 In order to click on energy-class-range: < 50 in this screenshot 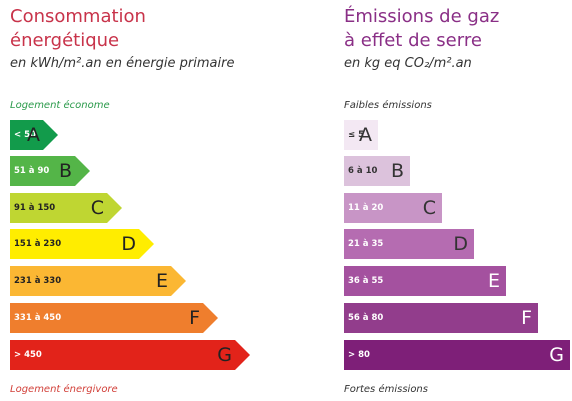, I will do `click(25, 135)`.